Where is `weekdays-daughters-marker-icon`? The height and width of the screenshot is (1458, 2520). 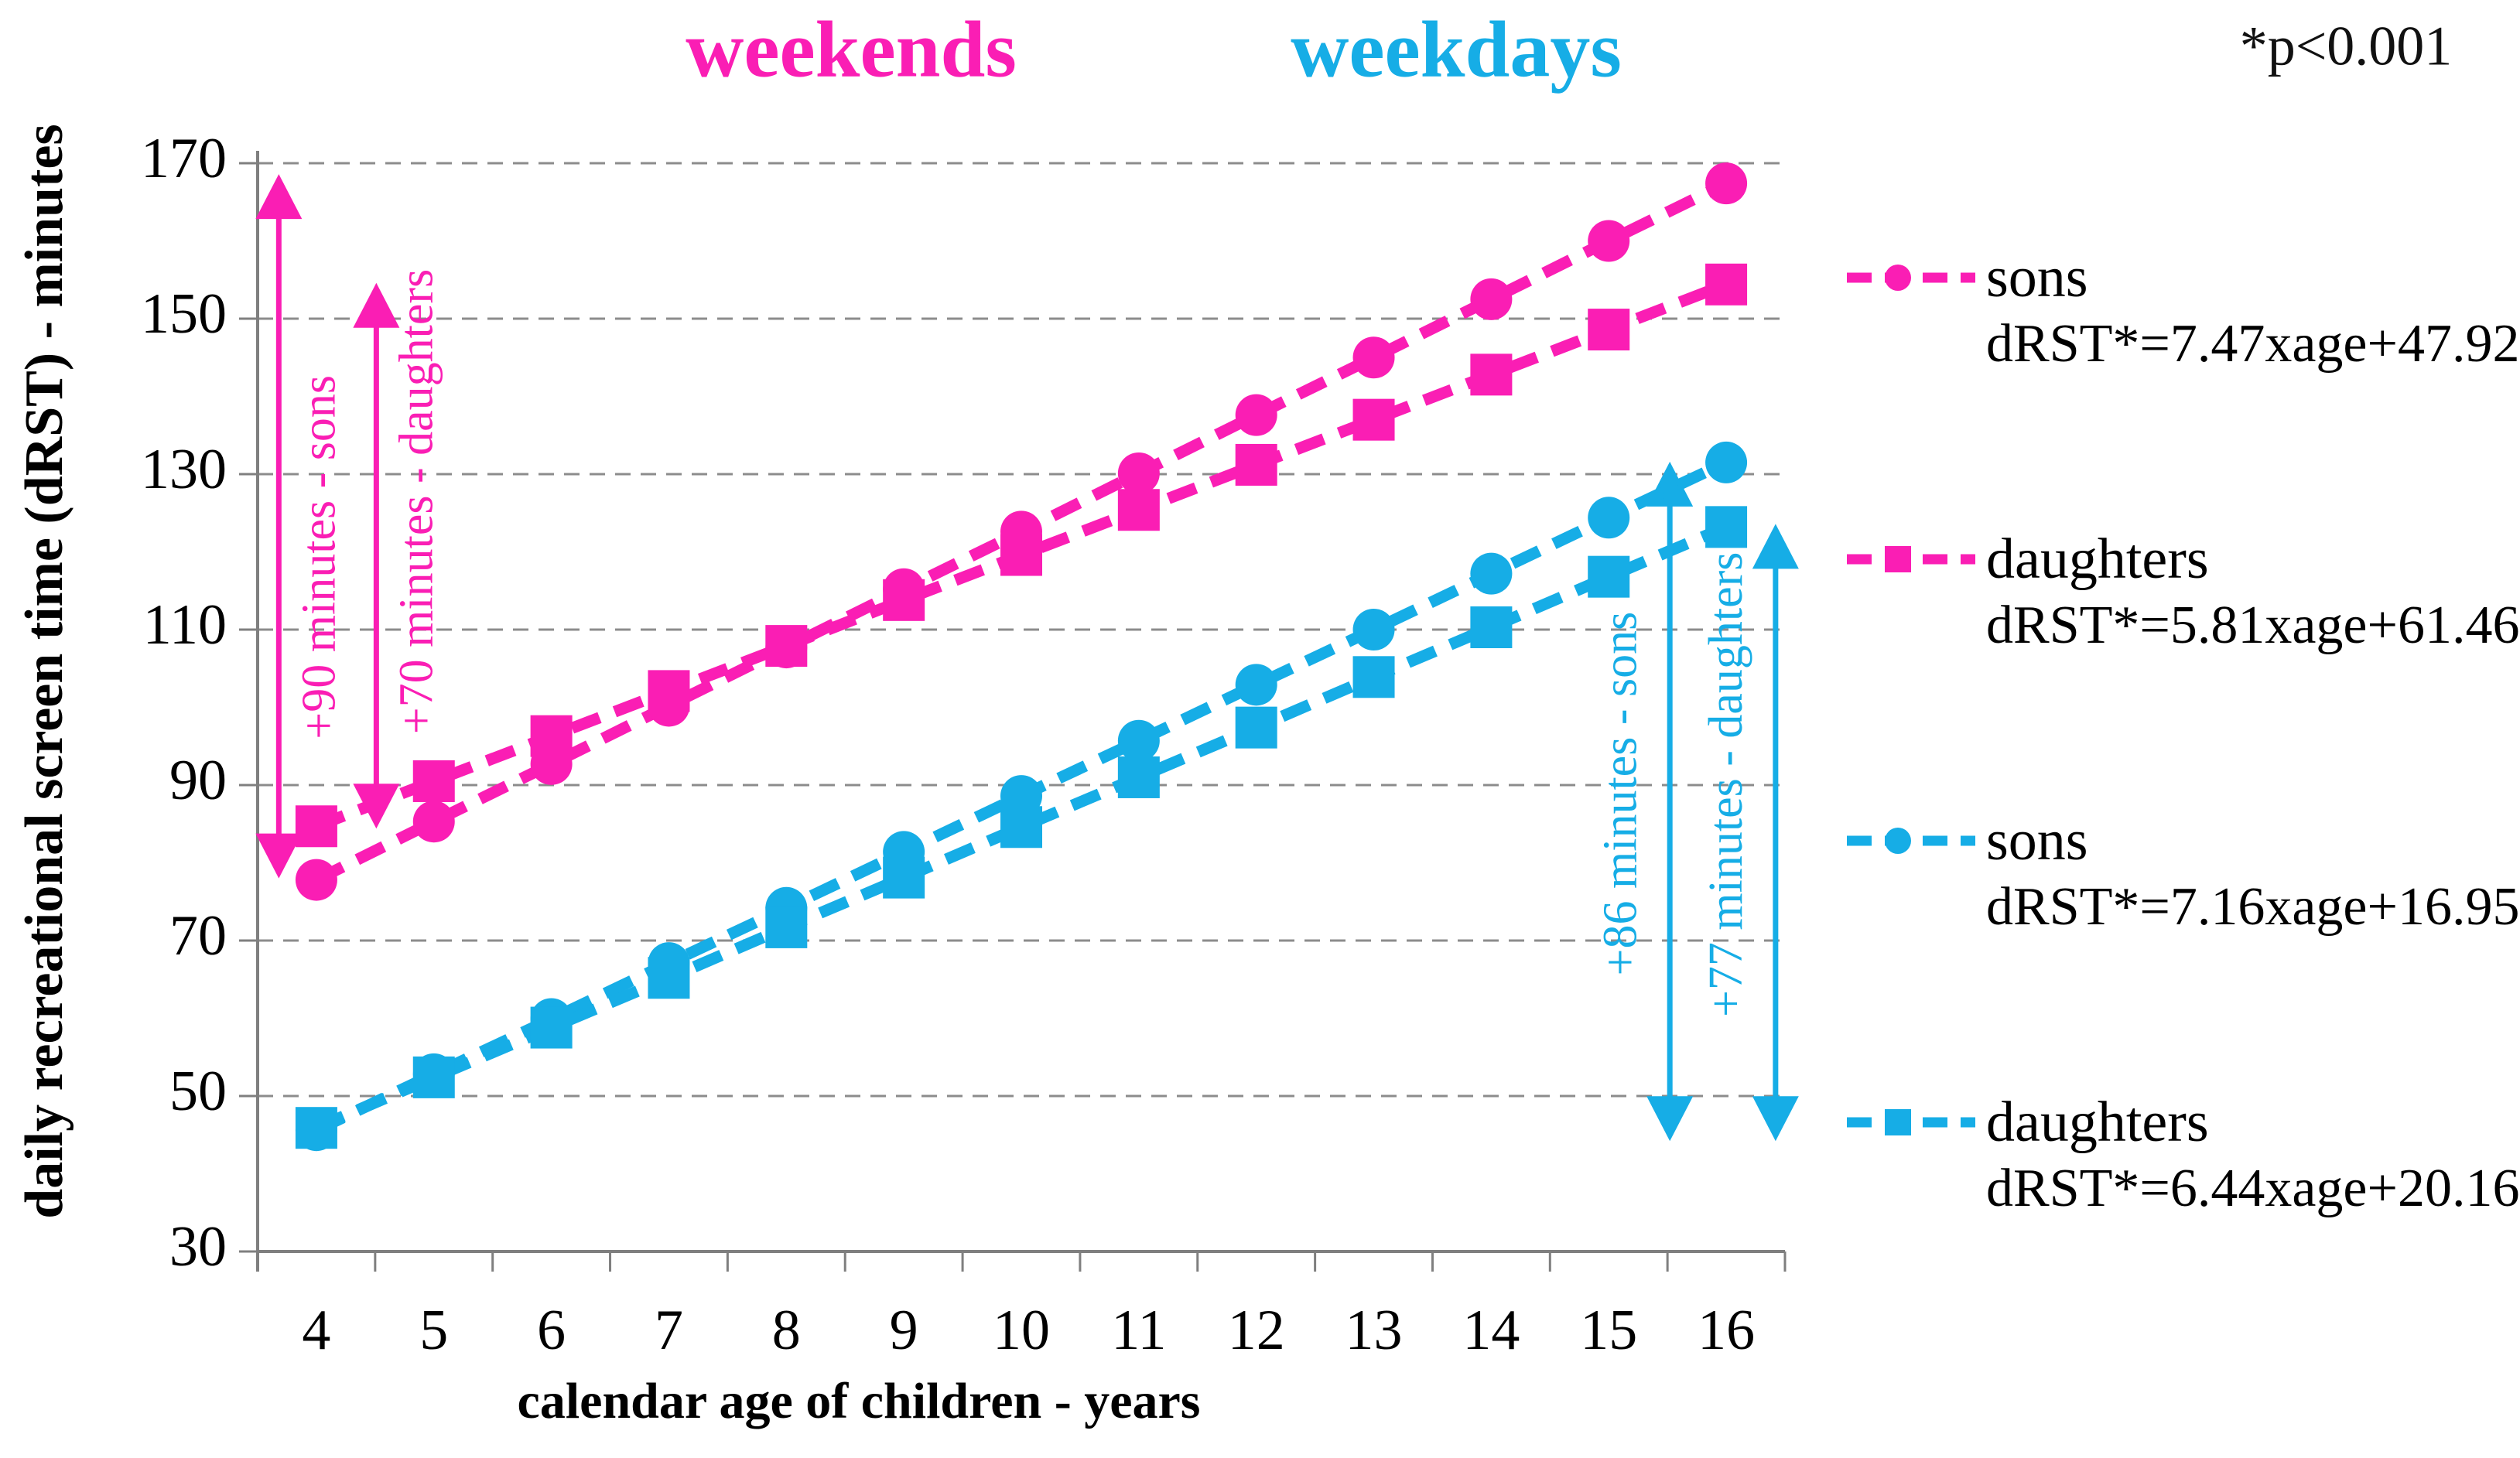
weekdays-daughters-marker-icon is located at coordinates (1911, 1122).